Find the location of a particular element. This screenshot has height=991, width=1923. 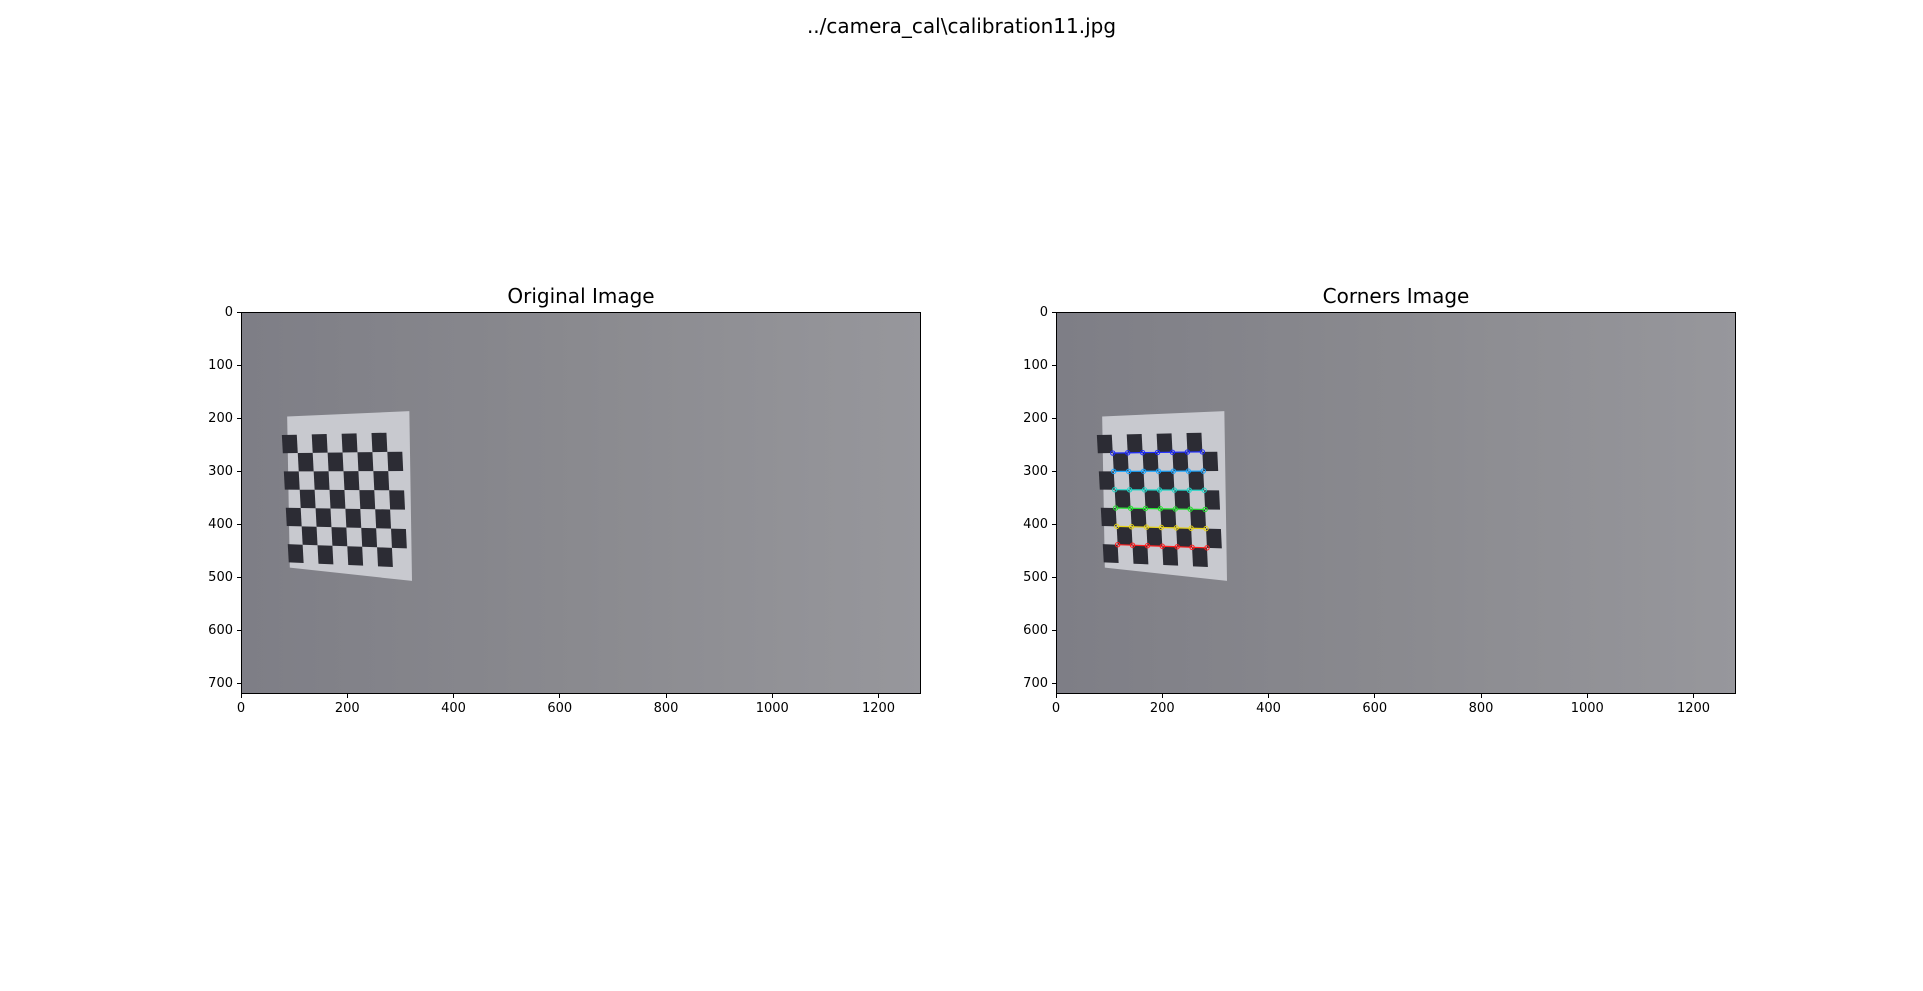

x-tick-label: 800 is located at coordinates (666, 708).